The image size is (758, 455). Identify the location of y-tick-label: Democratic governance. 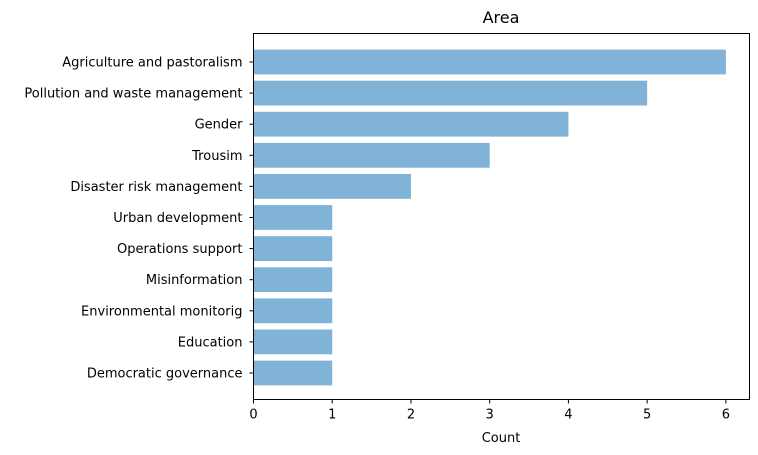
(165, 374).